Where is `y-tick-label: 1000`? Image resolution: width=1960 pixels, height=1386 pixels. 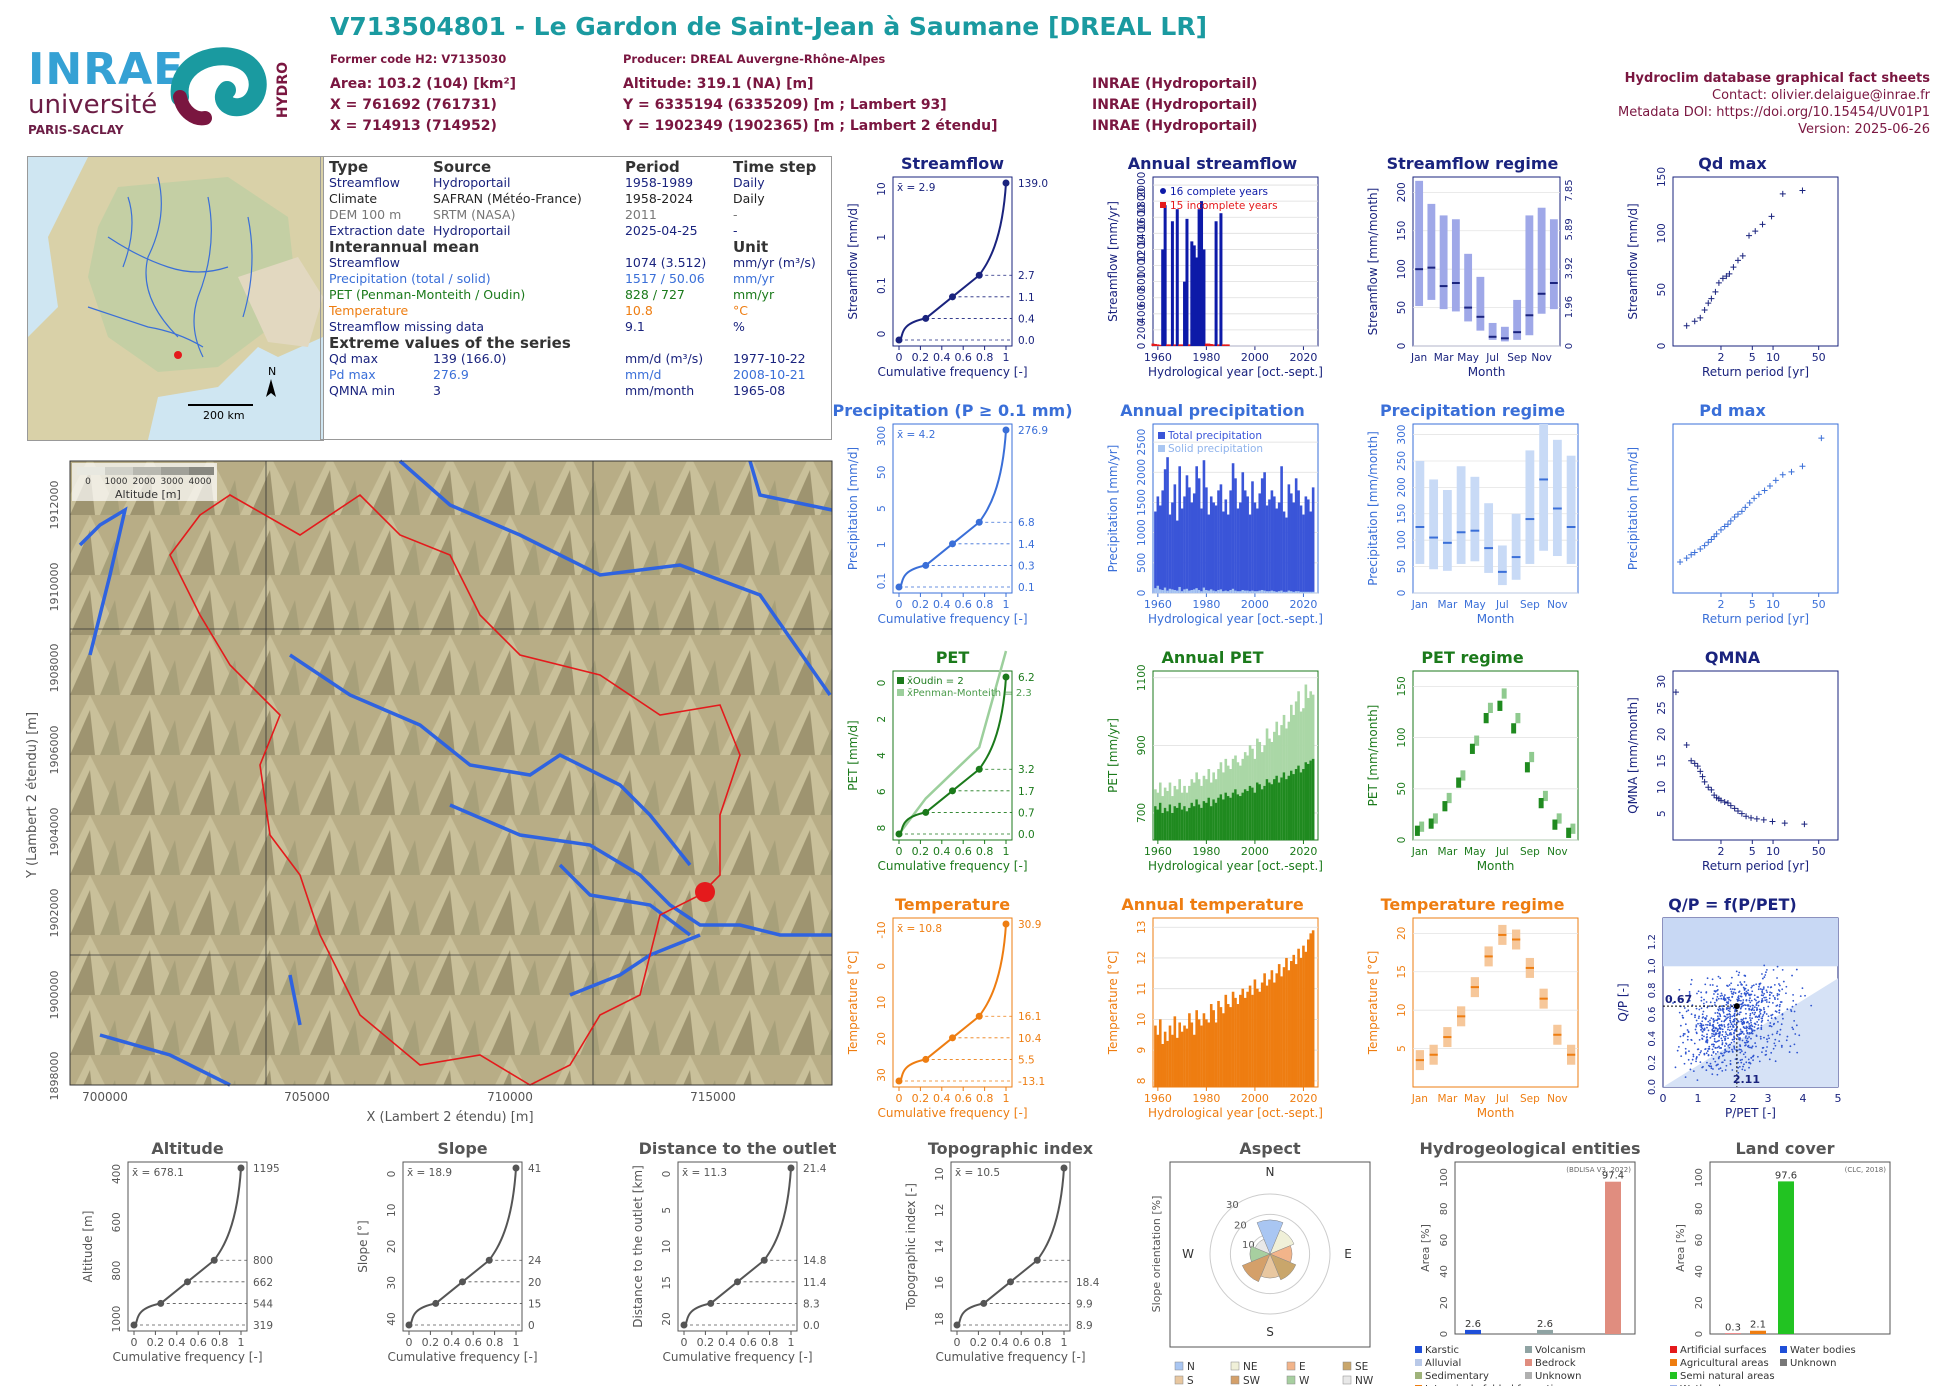
y-tick-label: 1000 is located at coordinates (1142, 532).